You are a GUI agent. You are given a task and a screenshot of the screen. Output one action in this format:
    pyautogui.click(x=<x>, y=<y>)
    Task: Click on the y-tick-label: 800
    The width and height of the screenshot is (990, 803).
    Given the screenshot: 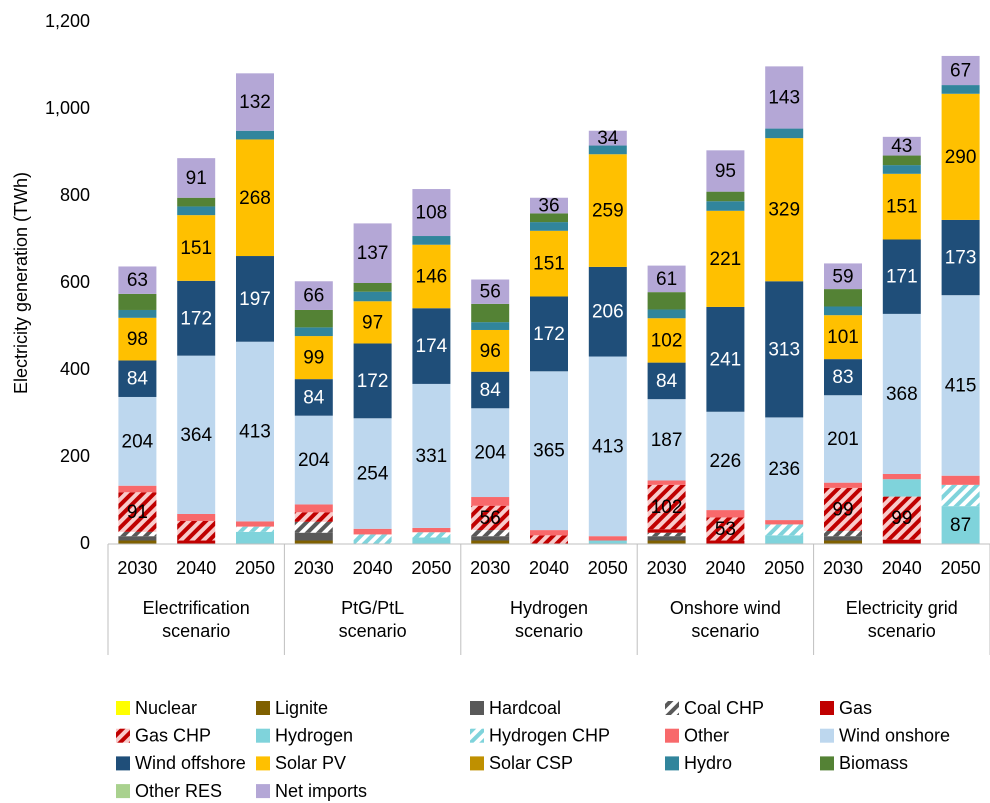 What is the action you would take?
    pyautogui.click(x=75, y=195)
    